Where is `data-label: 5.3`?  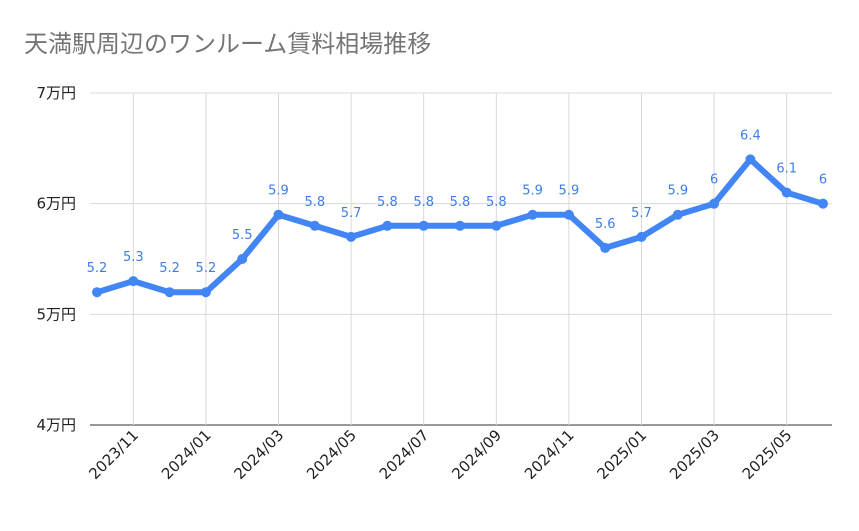 data-label: 5.3 is located at coordinates (133, 257).